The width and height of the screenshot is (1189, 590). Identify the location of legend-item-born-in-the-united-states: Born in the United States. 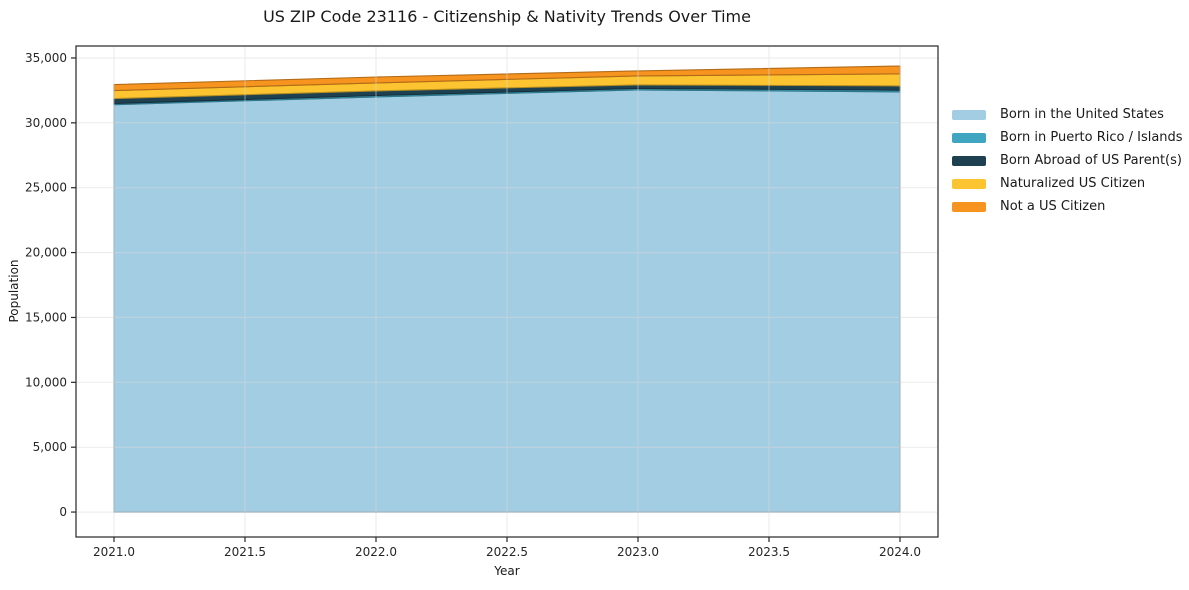
(1067, 114).